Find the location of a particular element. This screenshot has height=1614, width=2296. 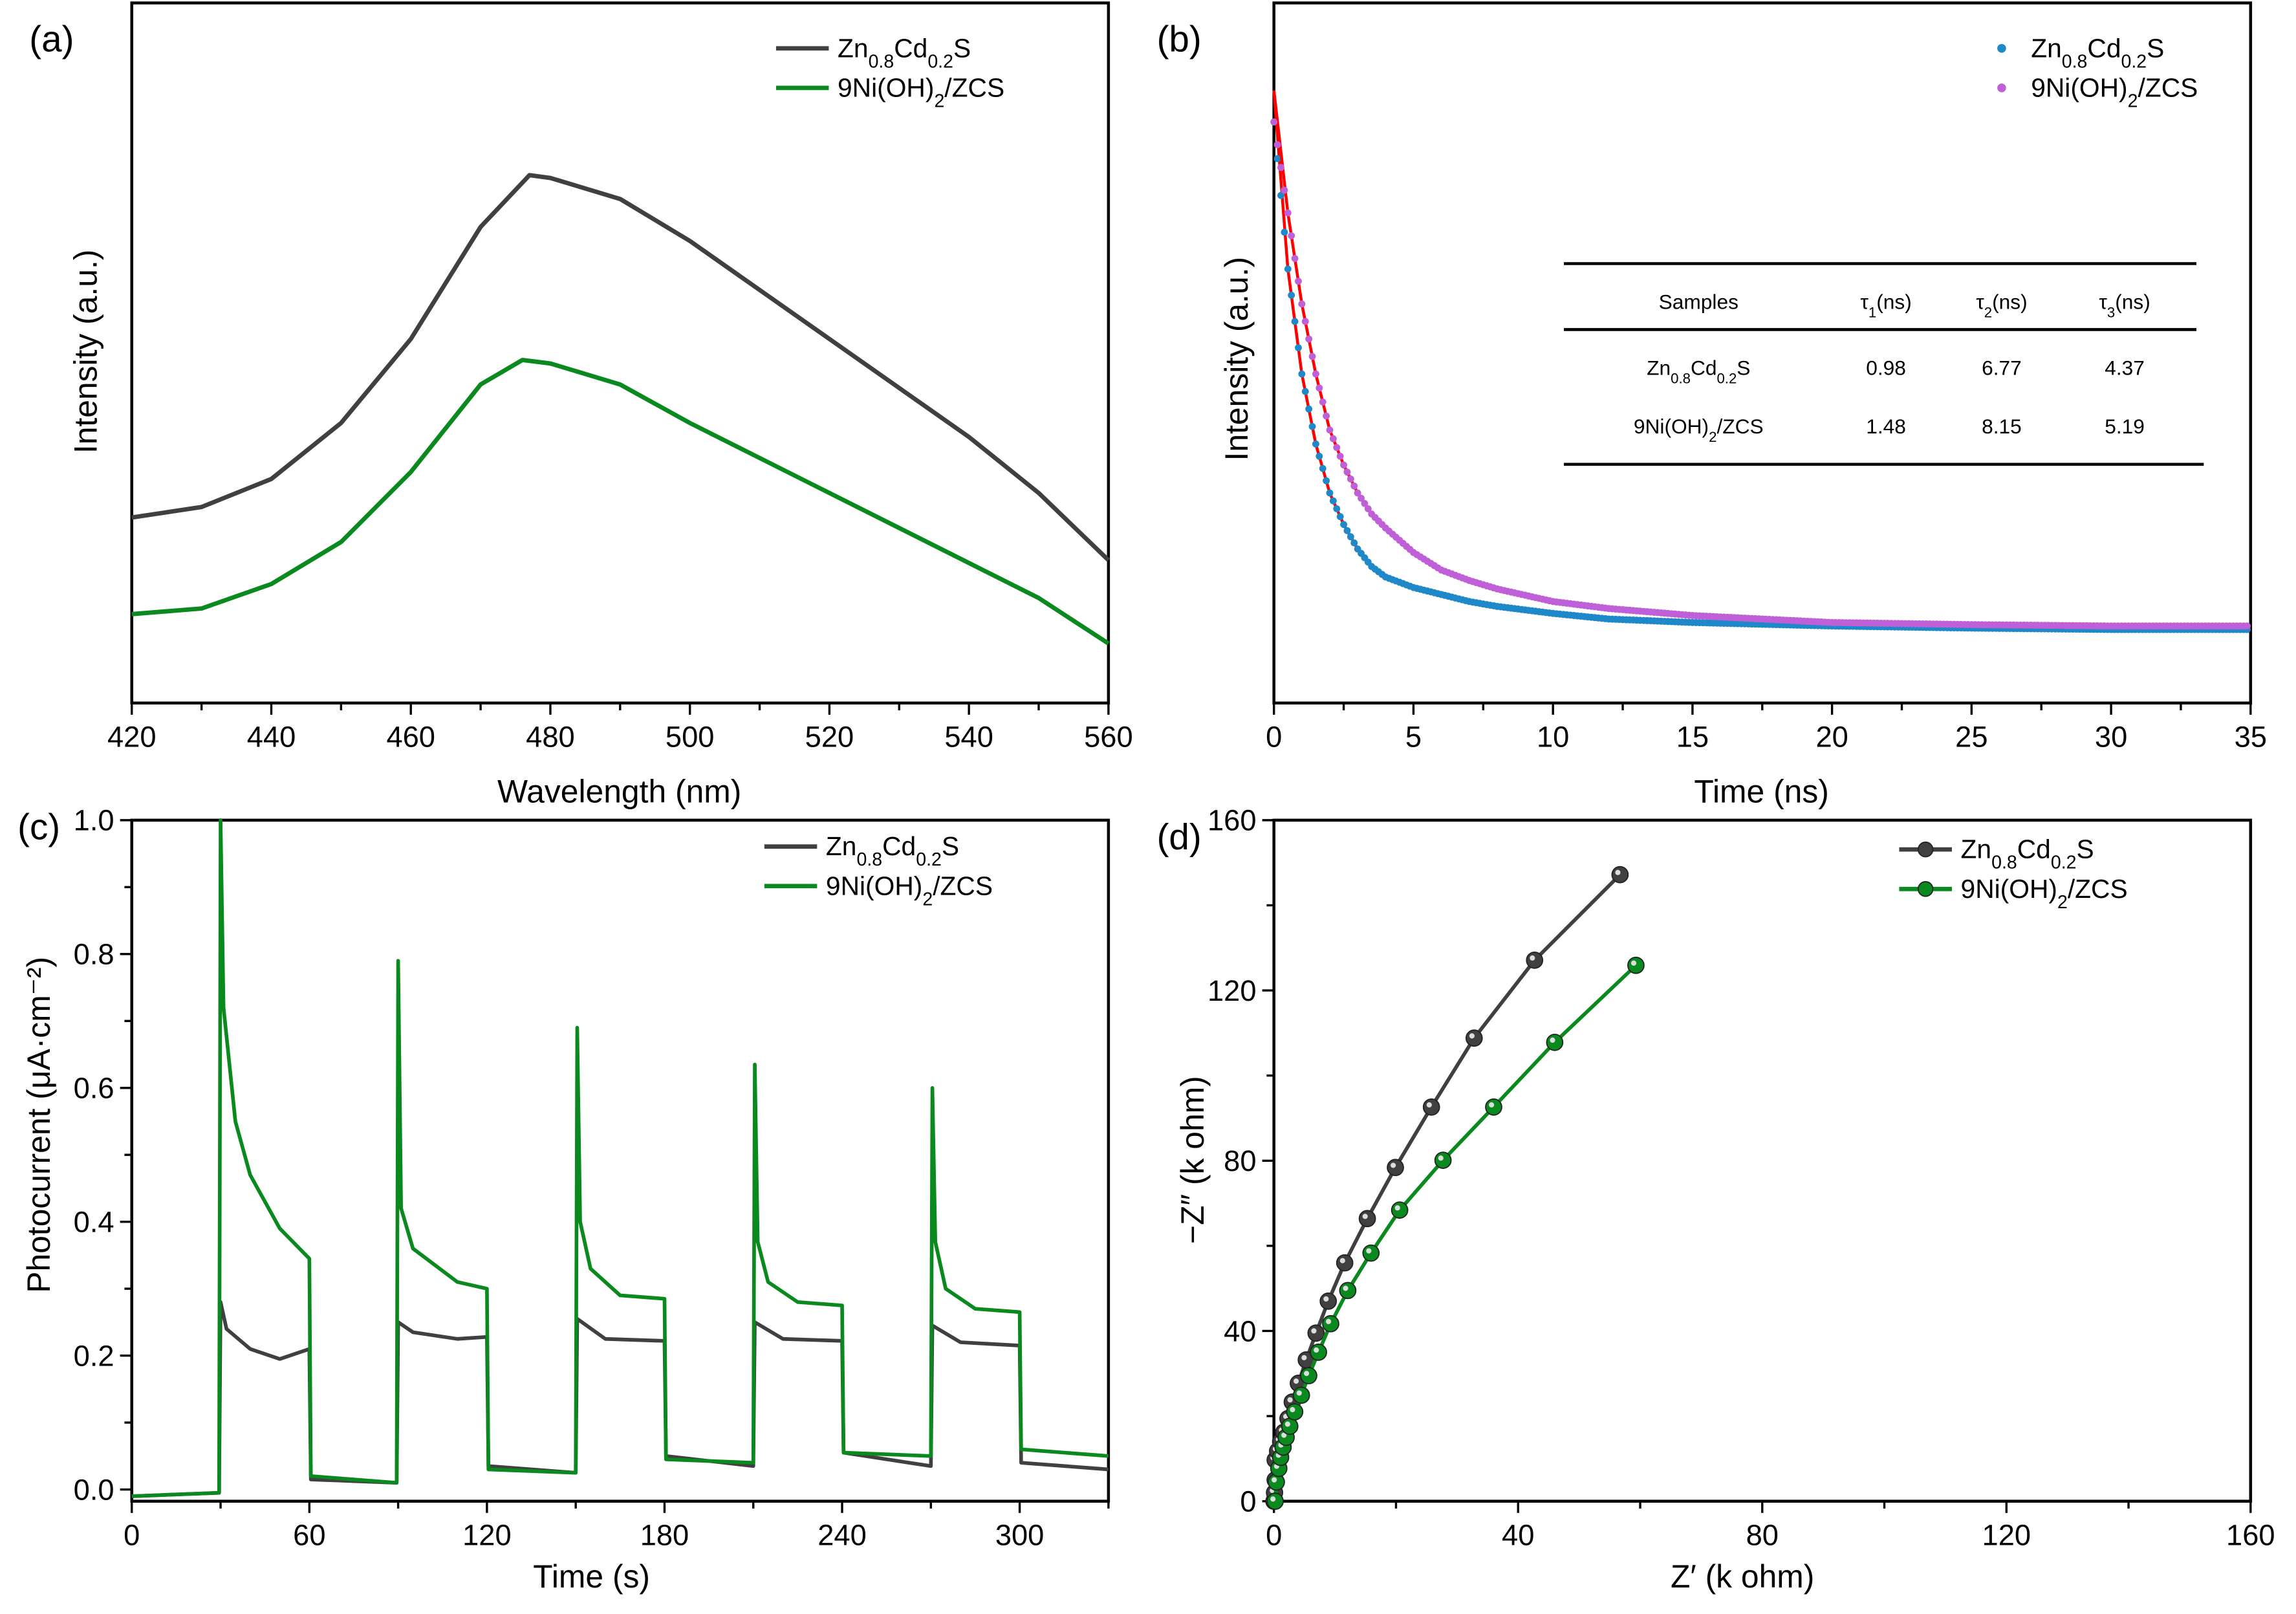

y-tick-label: 80 is located at coordinates (1240, 1160).